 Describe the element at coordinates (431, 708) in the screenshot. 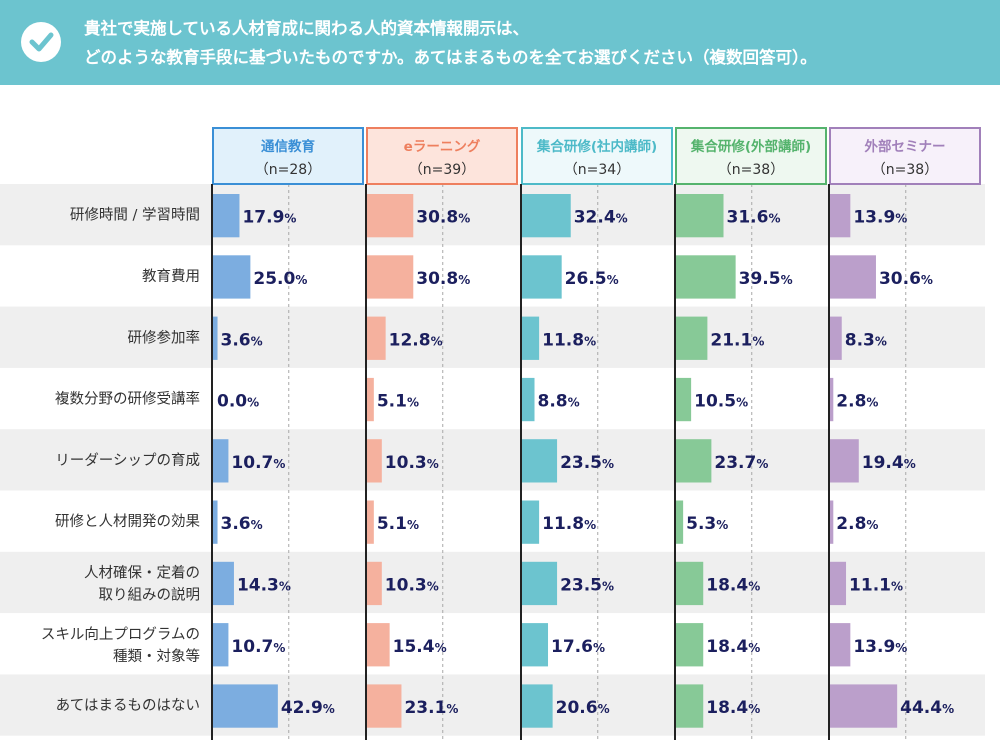

I see `value-label: 23.1%` at that location.